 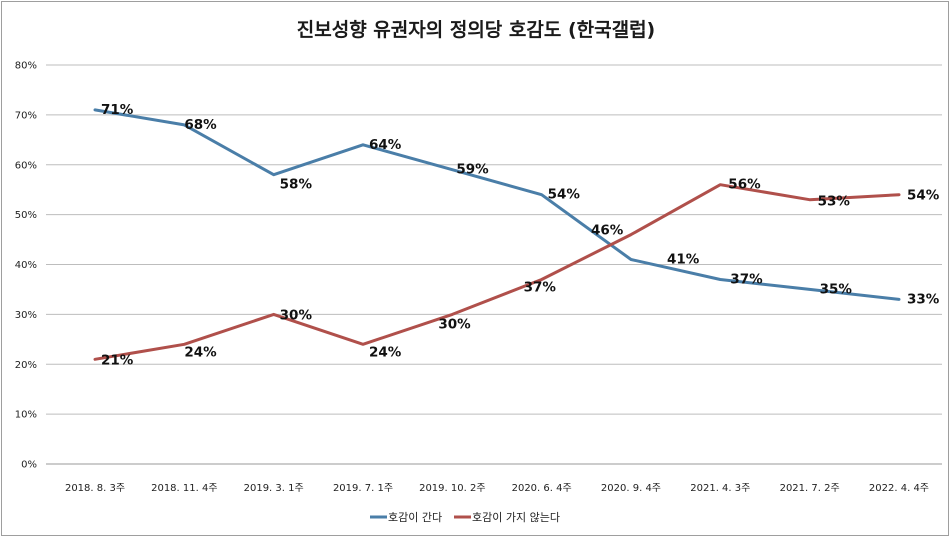 What do you see at coordinates (274, 488) in the screenshot?
I see `x-tick-label: 2019. 3. 1주` at bounding box center [274, 488].